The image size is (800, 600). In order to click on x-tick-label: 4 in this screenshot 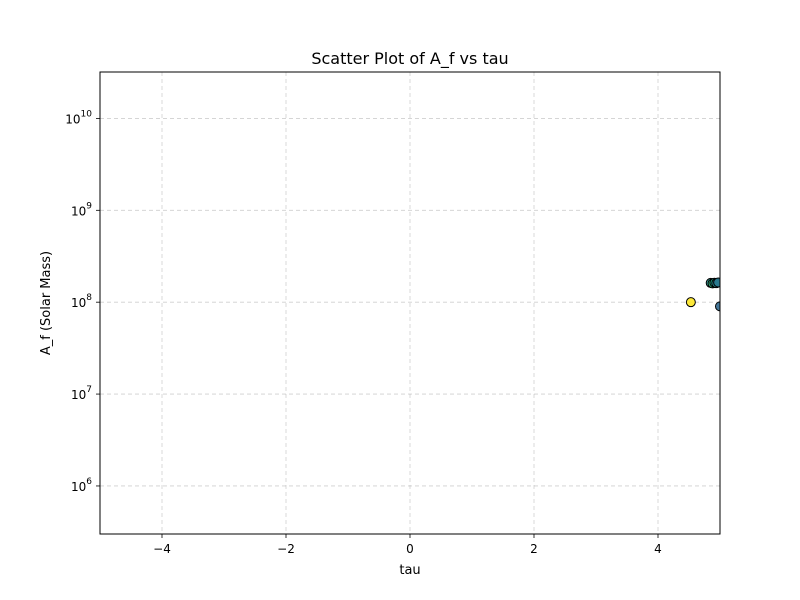, I will do `click(658, 549)`.